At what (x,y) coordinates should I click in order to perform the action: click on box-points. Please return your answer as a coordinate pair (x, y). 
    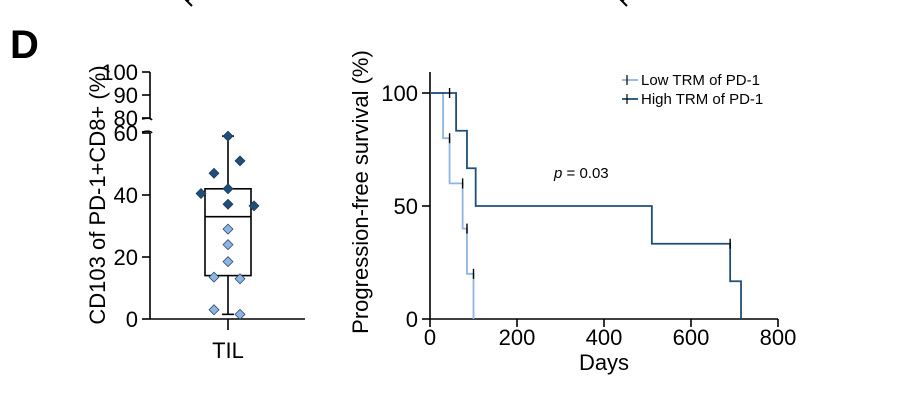
    Looking at the image, I should click on (227, 225).